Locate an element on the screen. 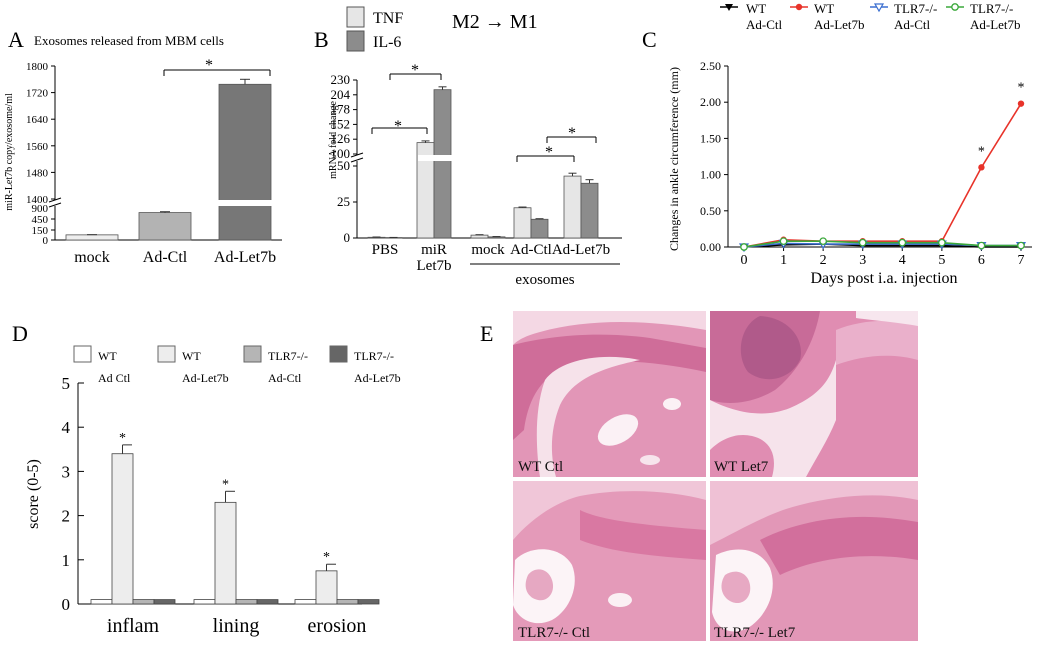 This screenshot has width=1050, height=647. panel-letter-e: E is located at coordinates (486, 333).